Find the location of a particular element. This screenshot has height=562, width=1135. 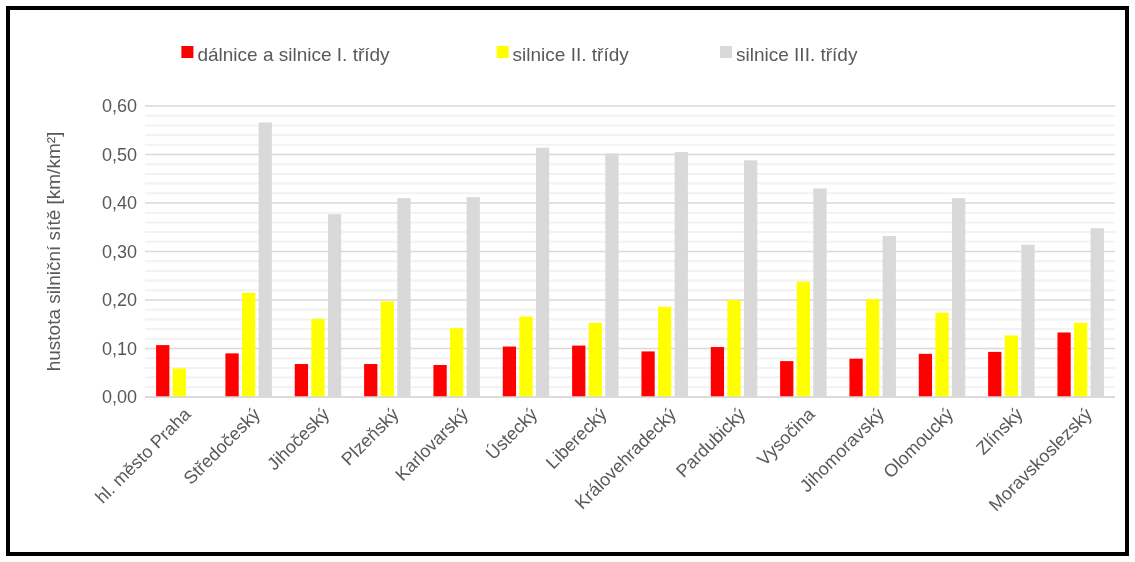

y-tick-label: 0,50 is located at coordinates (119, 154).